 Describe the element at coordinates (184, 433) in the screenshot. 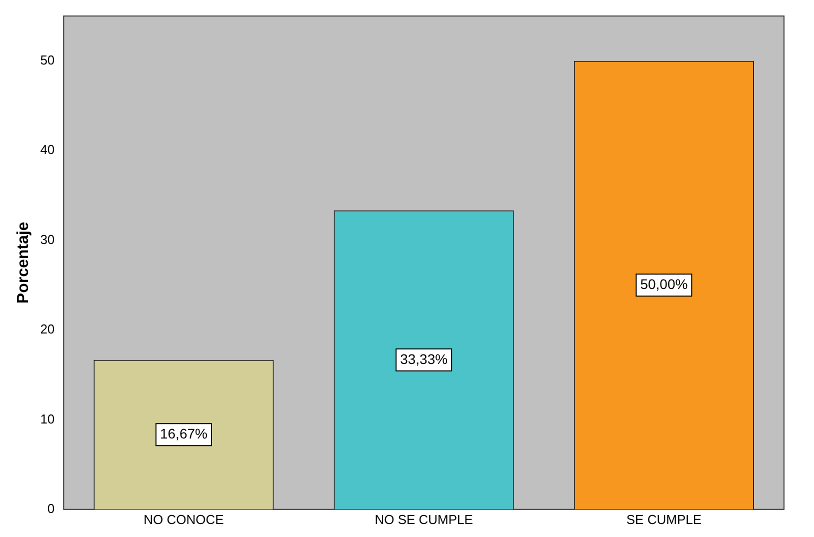

I see `data-label: 16,67%` at that location.